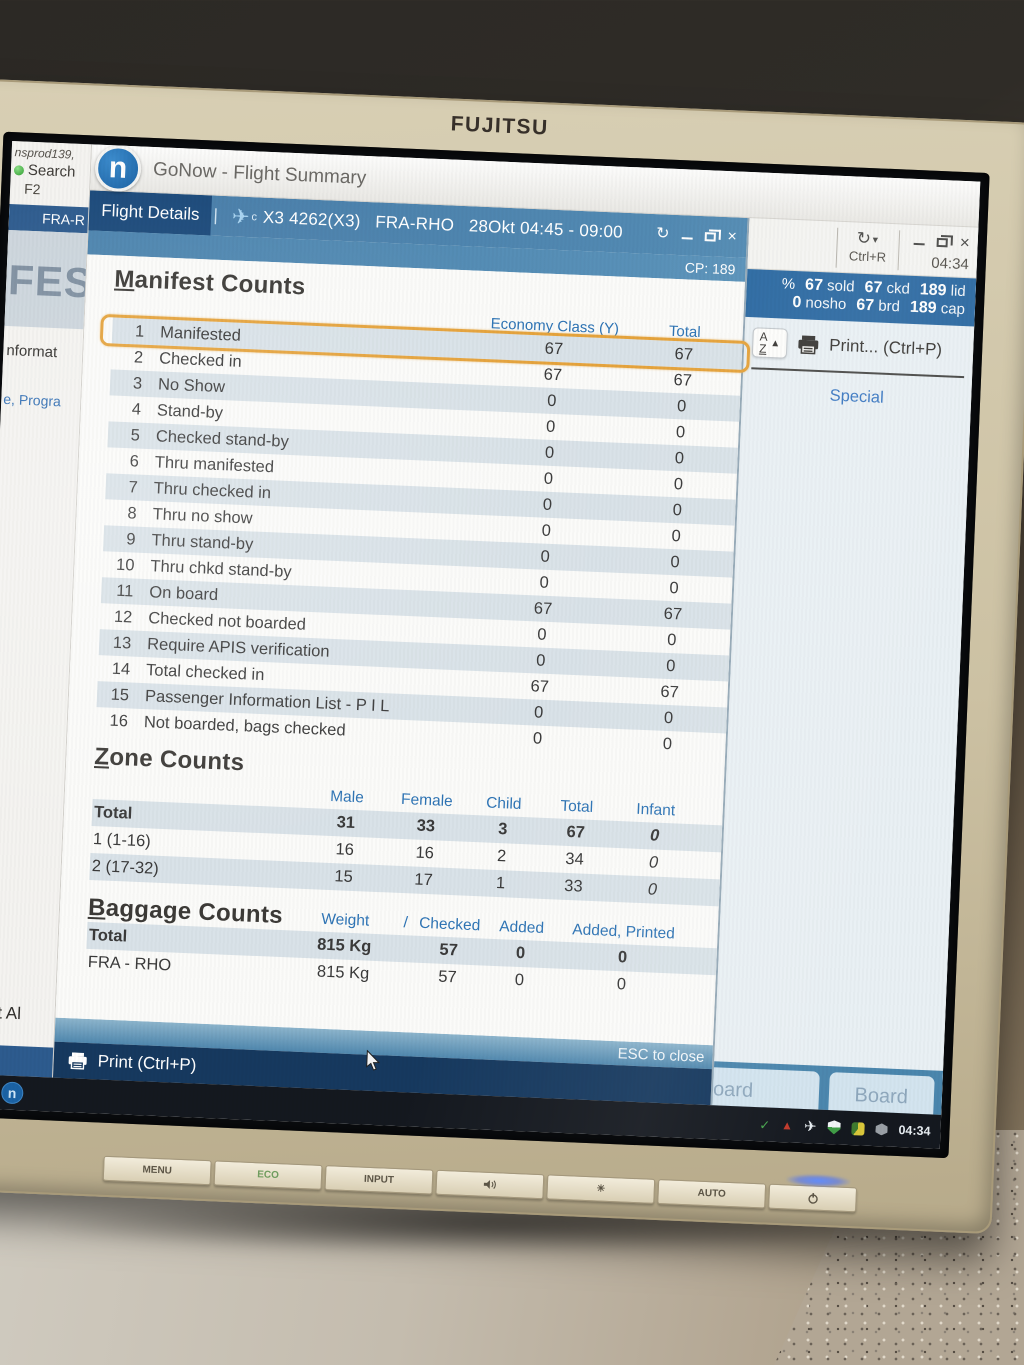  Describe the element at coordinates (129, 963) in the screenshot. I see `row-label: FRA - RHO` at that location.